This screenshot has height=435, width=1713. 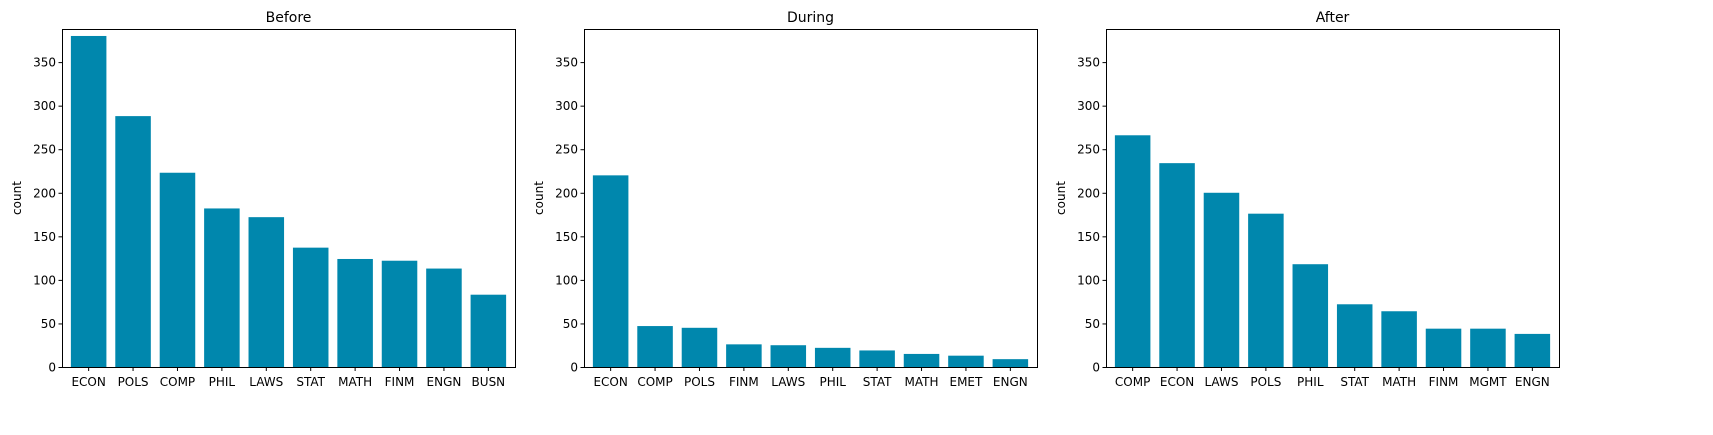 I want to click on chart-title: Before, so click(x=289, y=18).